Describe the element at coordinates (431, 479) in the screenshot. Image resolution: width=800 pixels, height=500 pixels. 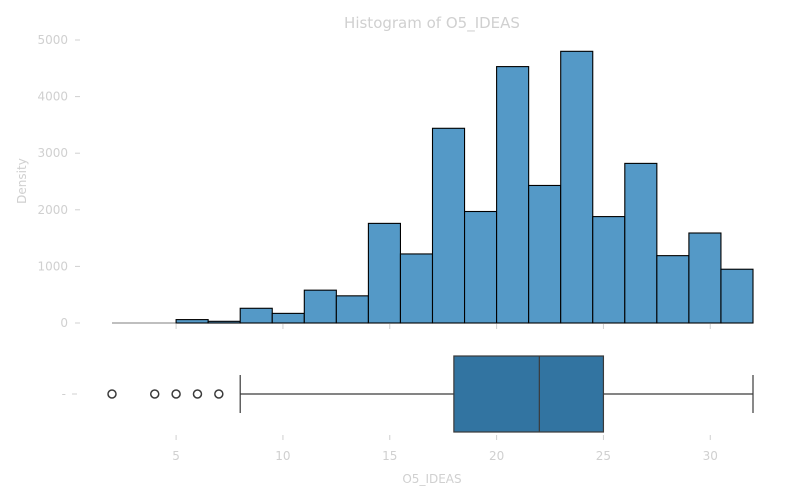
I see `x-axis-label: O5_IDEAS` at that location.